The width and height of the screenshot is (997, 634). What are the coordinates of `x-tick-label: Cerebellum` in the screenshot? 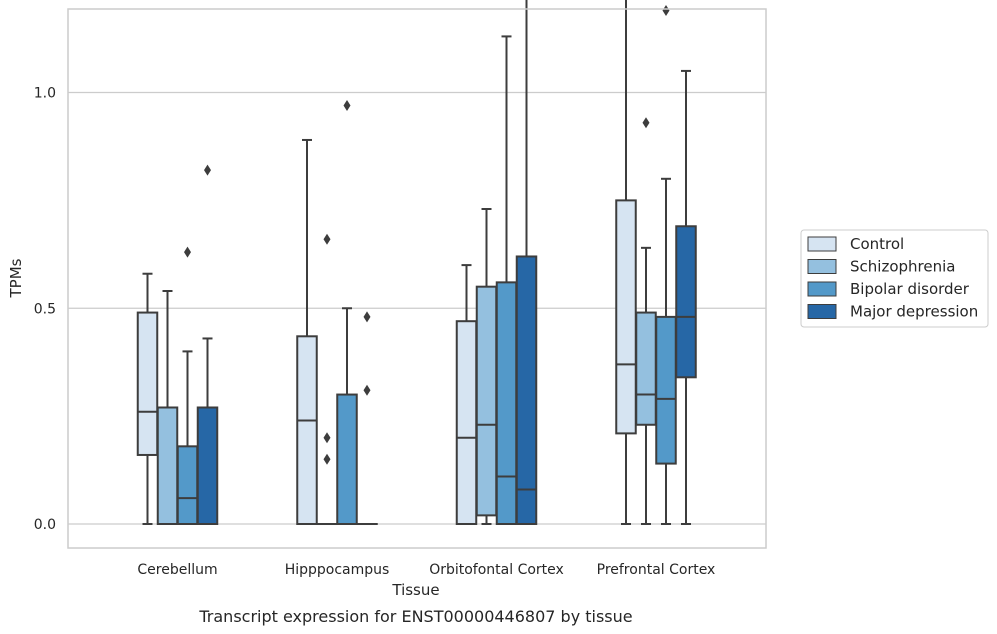 It's located at (177, 570).